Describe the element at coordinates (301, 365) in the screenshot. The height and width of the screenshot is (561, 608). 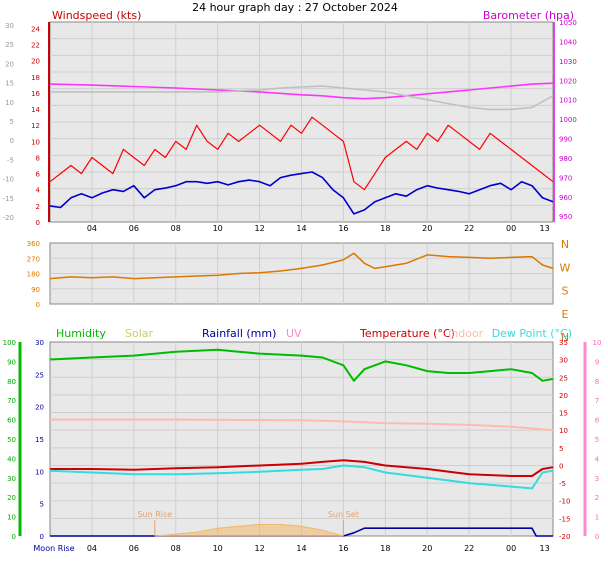
I see `series-humidity` at that location.